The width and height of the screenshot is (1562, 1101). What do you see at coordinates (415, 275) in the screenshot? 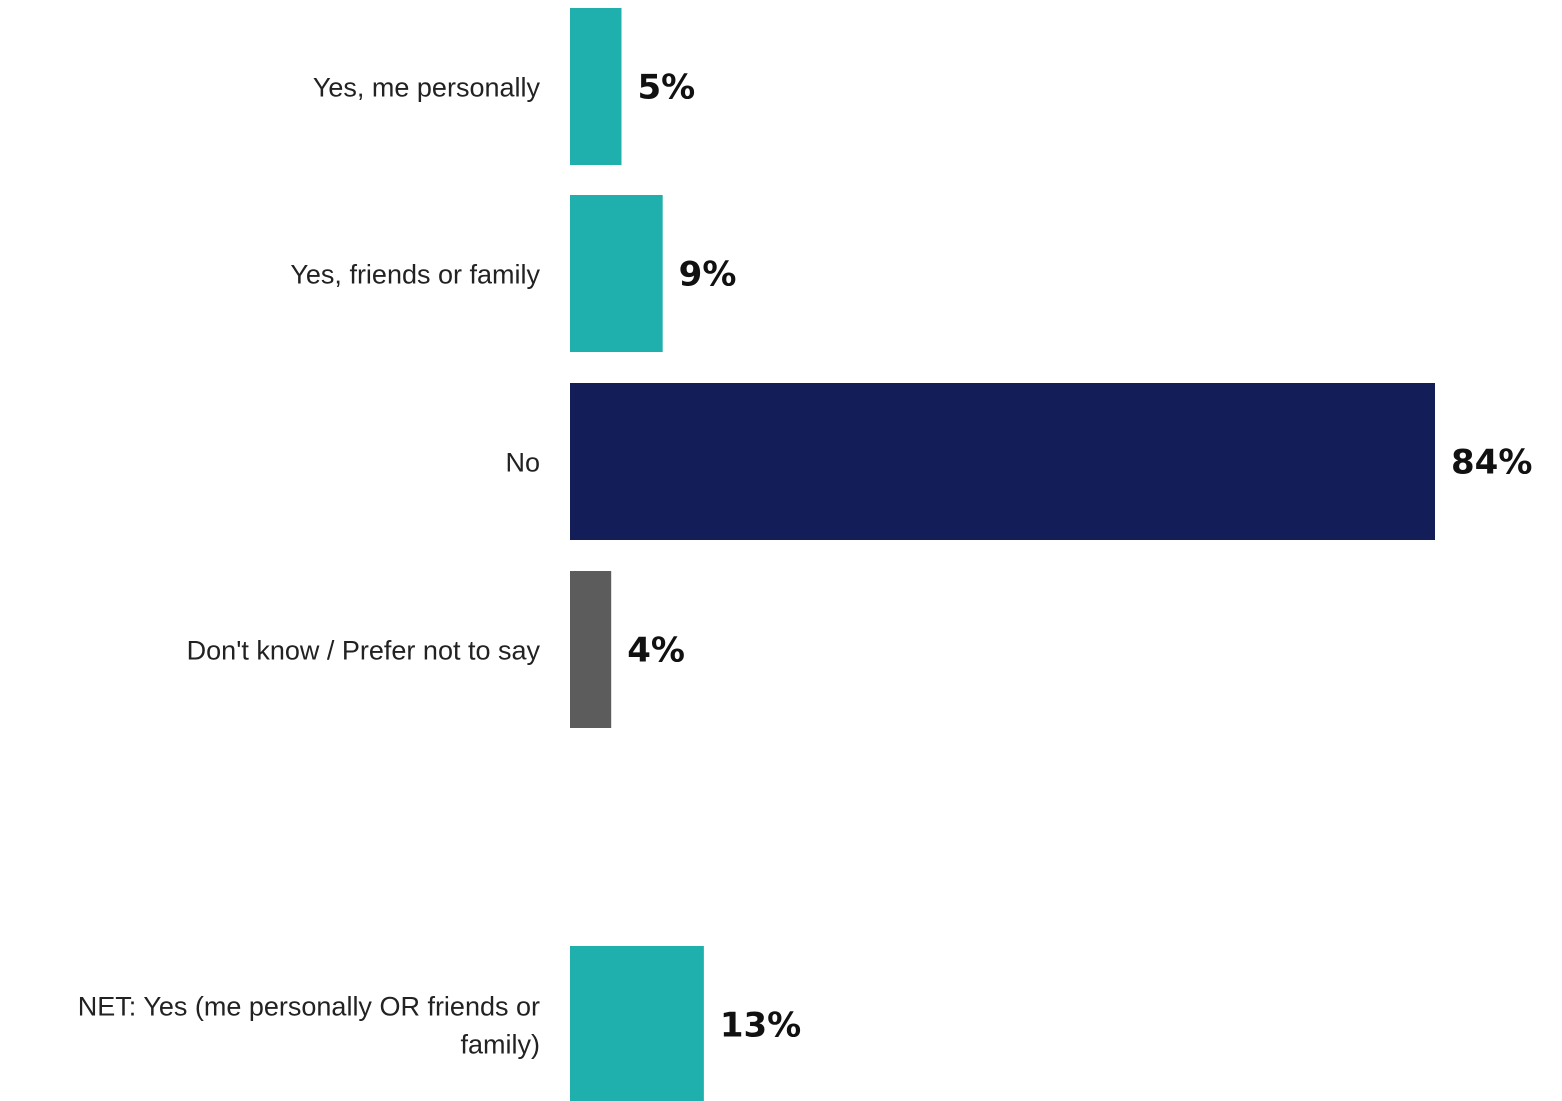
I see `category-label-1: Yes, friends or family` at bounding box center [415, 275].